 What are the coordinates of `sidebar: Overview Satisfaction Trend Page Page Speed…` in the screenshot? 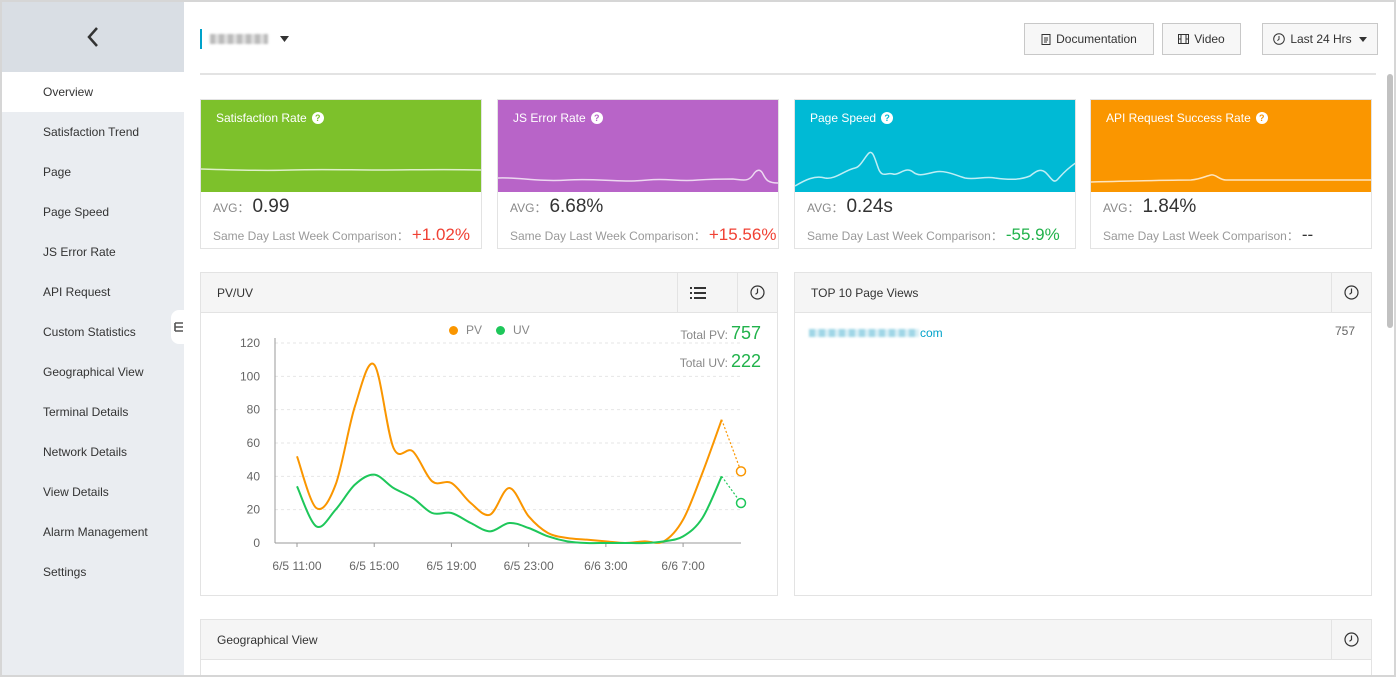 It's located at (94, 338).